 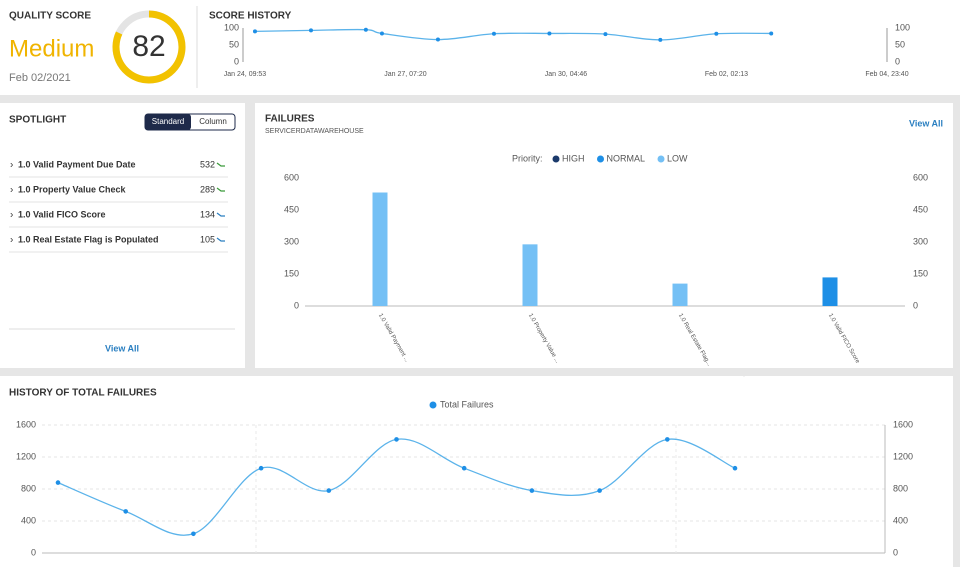 What do you see at coordinates (250, 16) in the screenshot?
I see `chart-title: SCORE HISTORY` at bounding box center [250, 16].